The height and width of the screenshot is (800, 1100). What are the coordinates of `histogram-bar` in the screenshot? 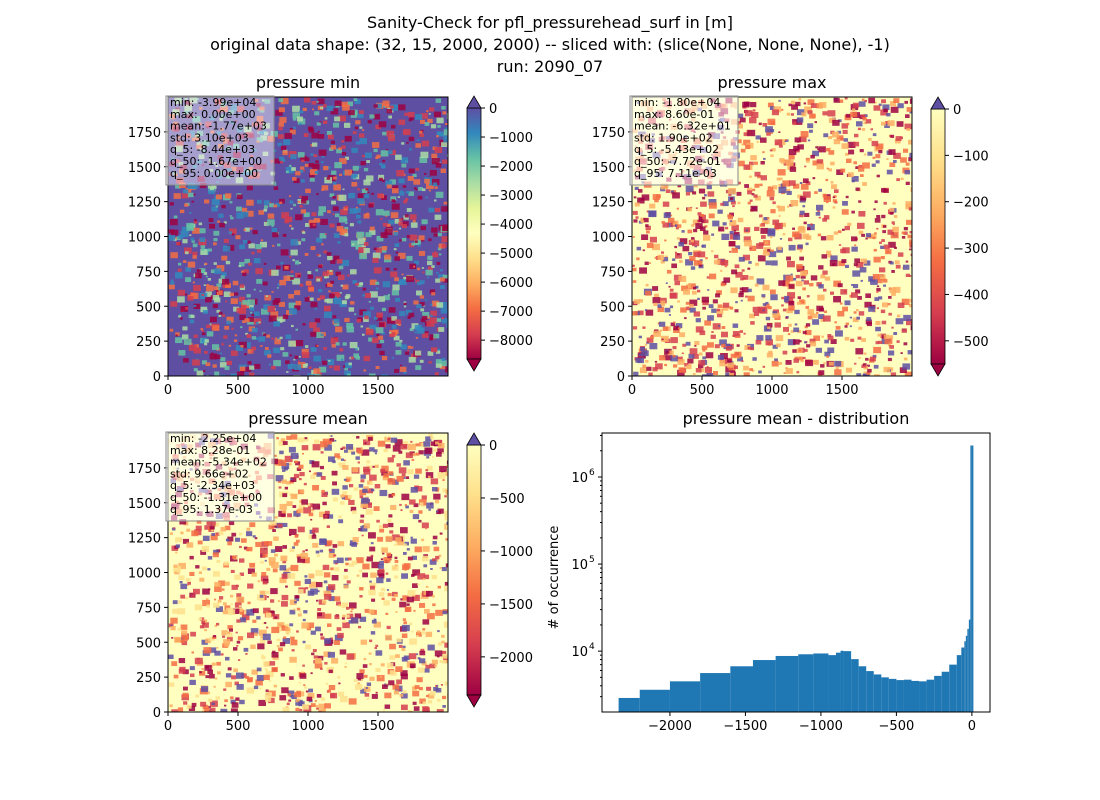 It's located at (900, 696).